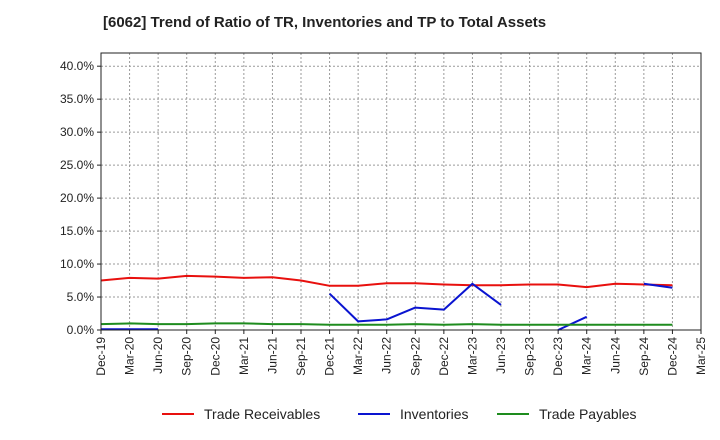  I want to click on y-tick-label: 35.0%, so click(77, 99).